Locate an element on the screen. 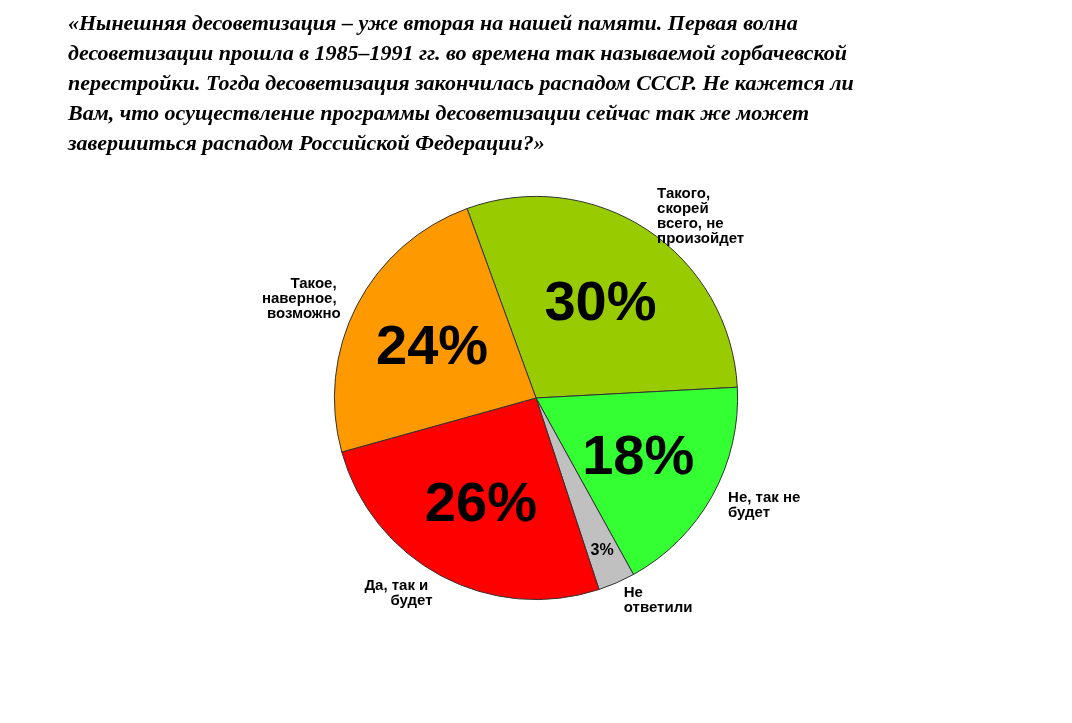 The width and height of the screenshot is (1072, 723). data-label: 24% is located at coordinates (432, 344).